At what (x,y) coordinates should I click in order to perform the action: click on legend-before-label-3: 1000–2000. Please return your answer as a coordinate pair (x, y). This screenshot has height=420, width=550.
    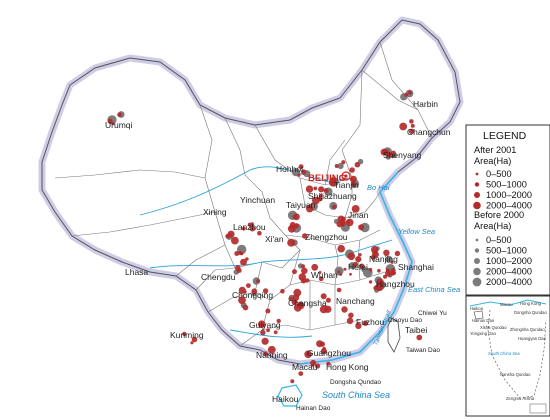
    Looking at the image, I should click on (509, 261).